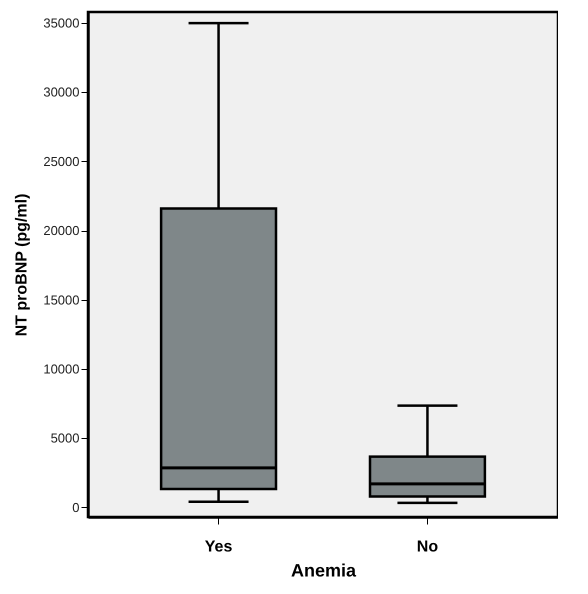 The image size is (588, 594). What do you see at coordinates (61, 300) in the screenshot?
I see `y-tick-label: 15000` at bounding box center [61, 300].